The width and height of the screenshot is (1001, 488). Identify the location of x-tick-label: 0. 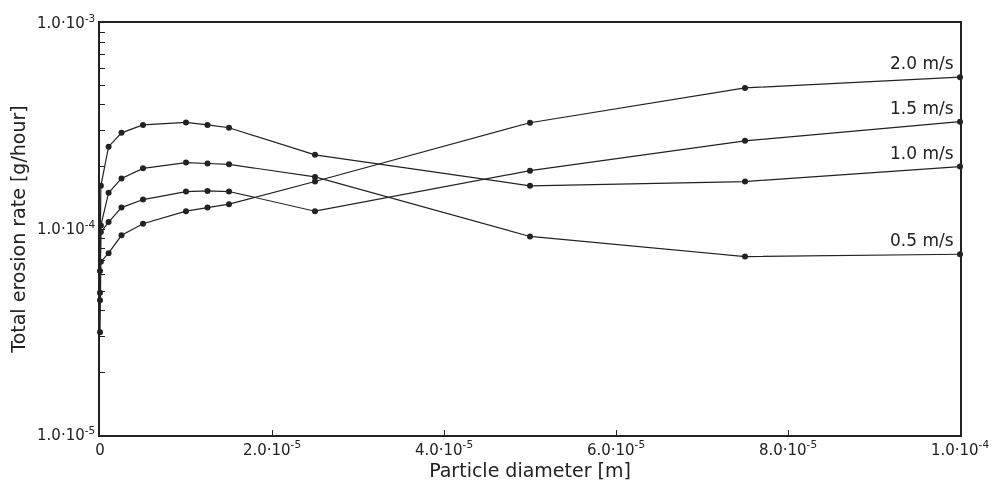
(100, 449).